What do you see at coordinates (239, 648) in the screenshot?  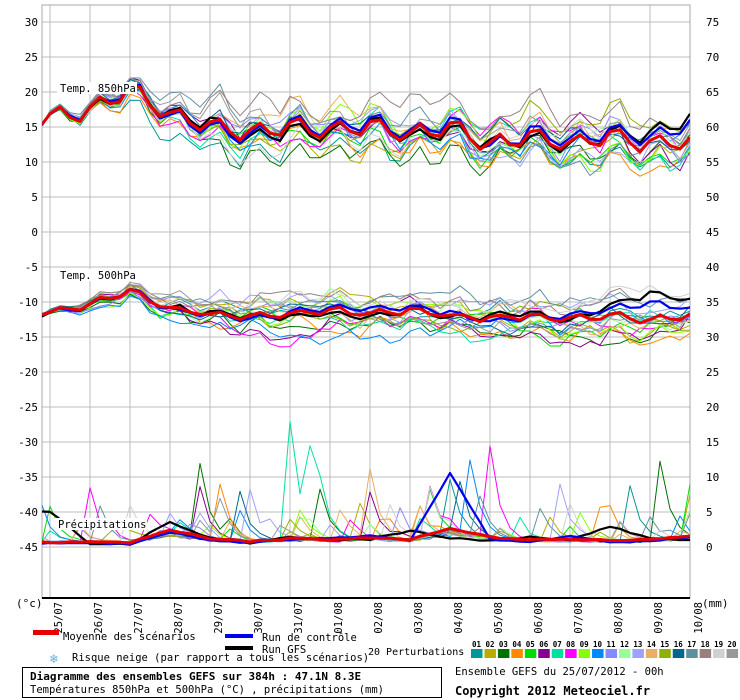 I see `legend-gfs-swatch` at bounding box center [239, 648].